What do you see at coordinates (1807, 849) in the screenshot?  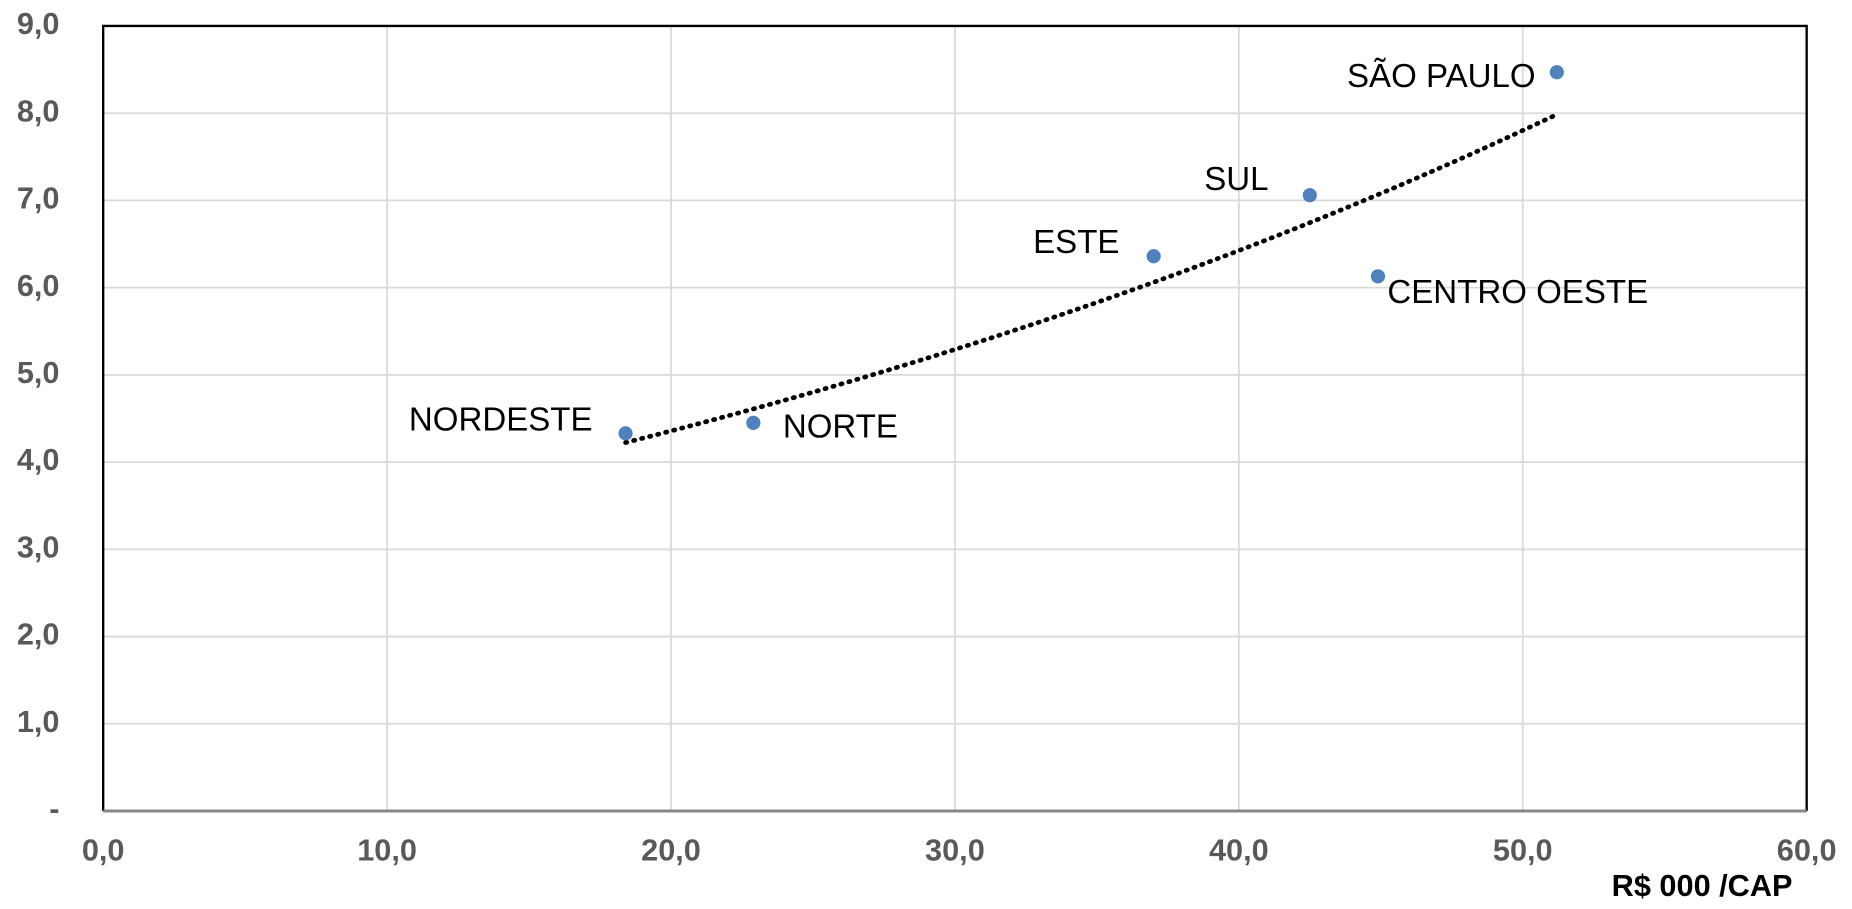 I see `x-tick-label: 60,0` at bounding box center [1807, 849].